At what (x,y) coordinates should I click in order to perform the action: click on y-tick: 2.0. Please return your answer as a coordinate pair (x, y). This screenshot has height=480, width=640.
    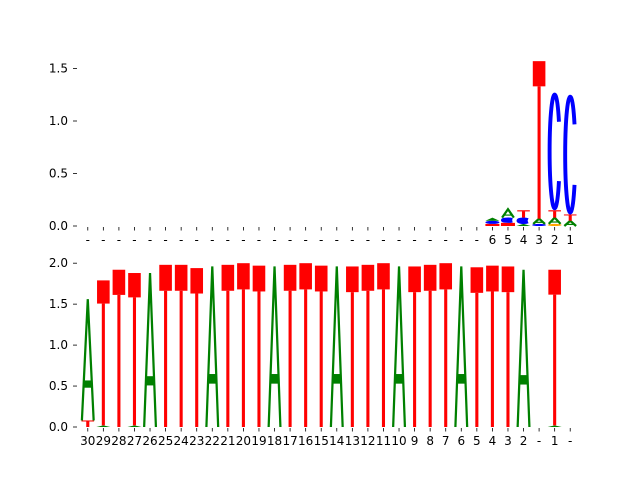
    Looking at the image, I should click on (63, 263).